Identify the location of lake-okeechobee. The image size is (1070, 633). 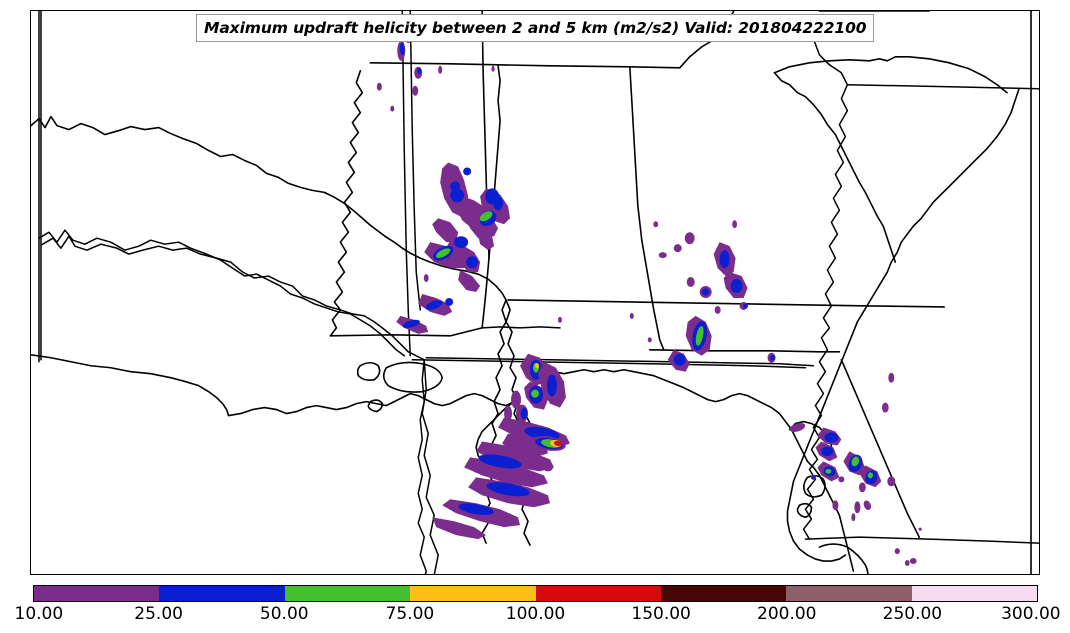
(814, 486).